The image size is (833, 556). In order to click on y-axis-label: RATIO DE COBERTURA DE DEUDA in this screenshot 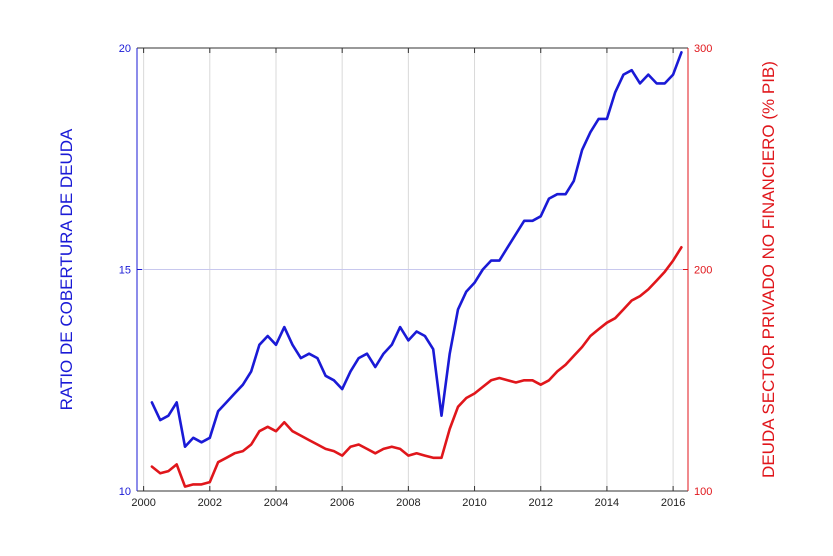, I will do `click(66, 269)`.